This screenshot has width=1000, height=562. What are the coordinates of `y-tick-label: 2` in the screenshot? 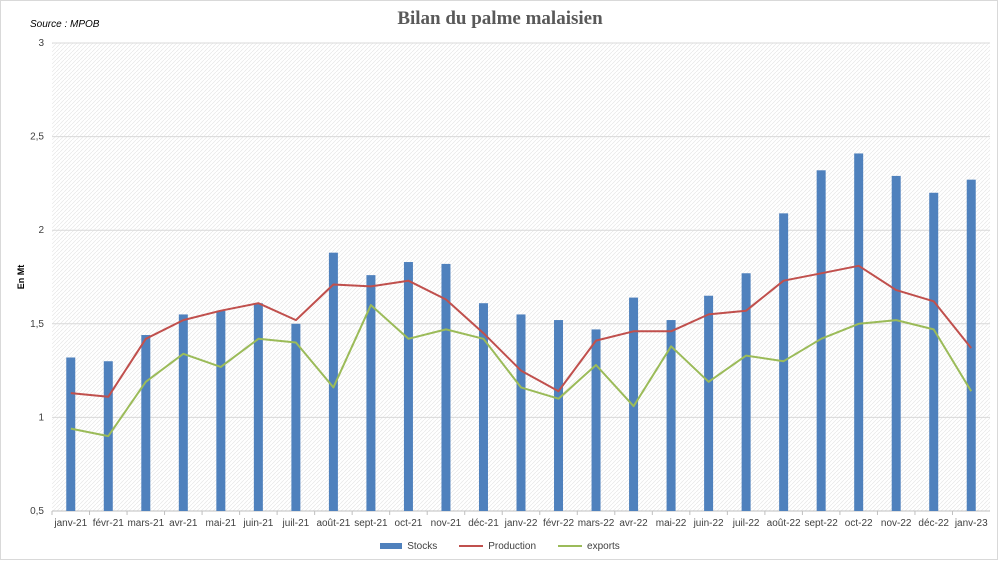 It's located at (41, 230).